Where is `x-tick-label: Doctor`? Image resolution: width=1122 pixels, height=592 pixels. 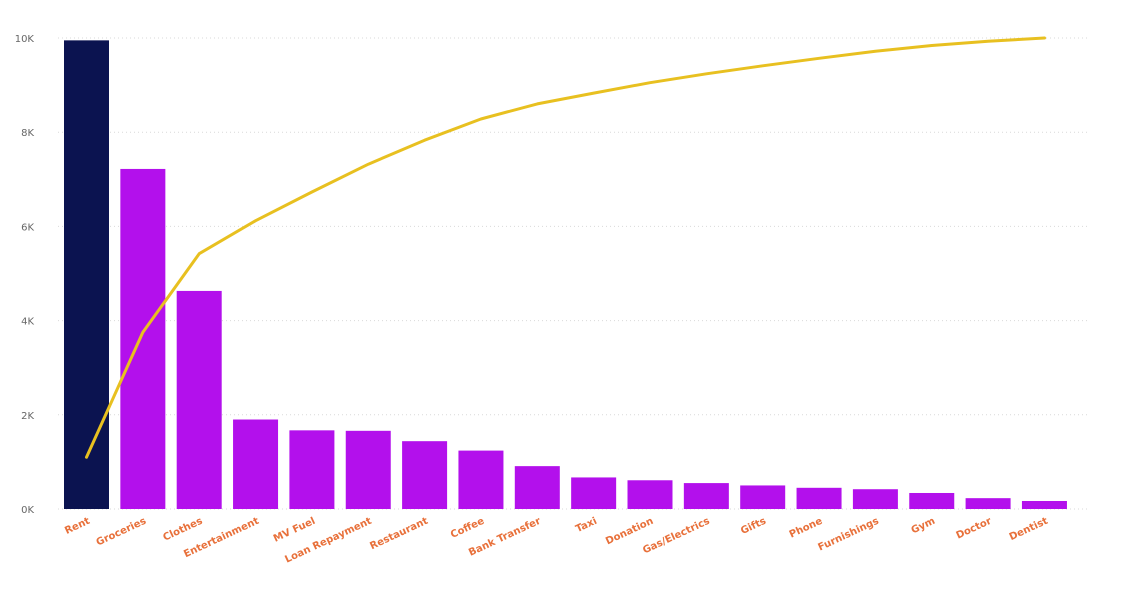
x-tick-label: Doctor is located at coordinates (974, 529).